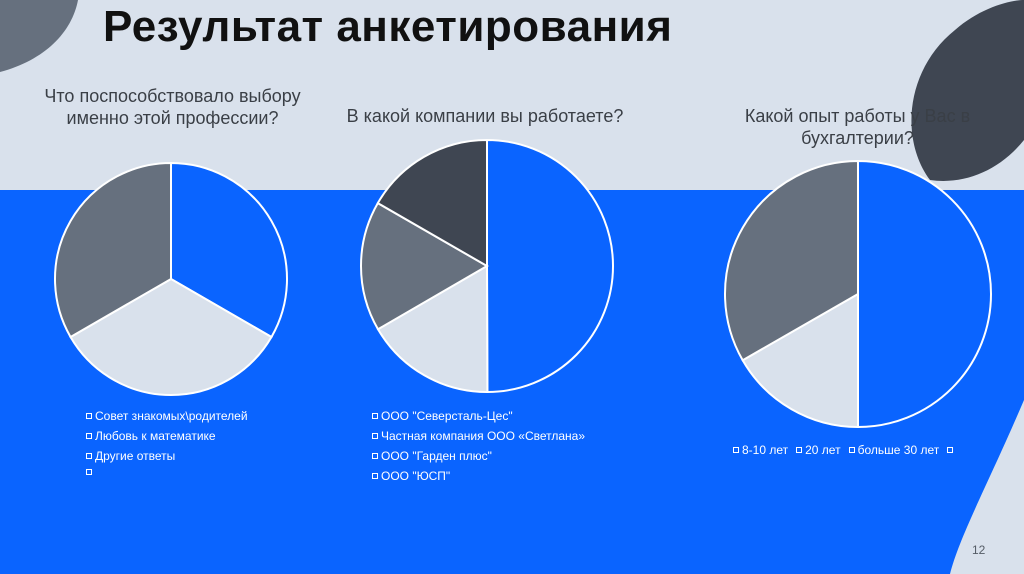 The height and width of the screenshot is (574, 1024). What do you see at coordinates (39, 36) in the screenshot?
I see `top-left-leaf-decoration` at bounding box center [39, 36].